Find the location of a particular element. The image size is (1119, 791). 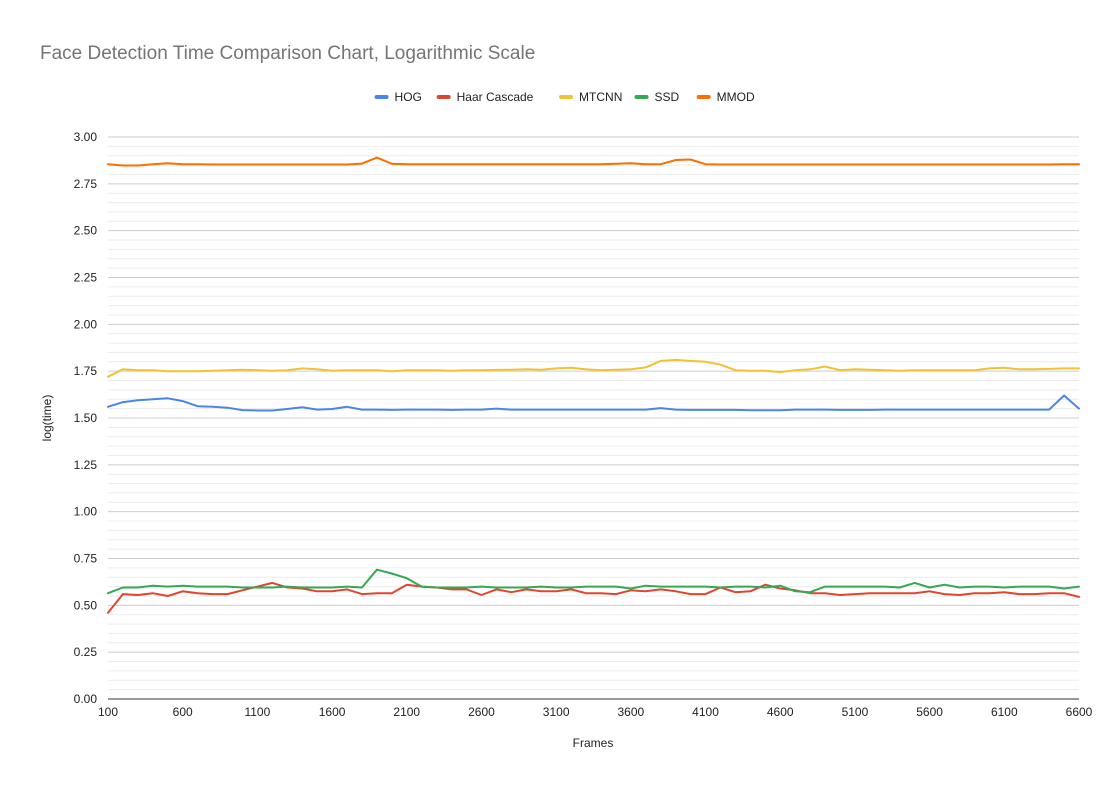

series-line-mtcnn is located at coordinates (593, 368).